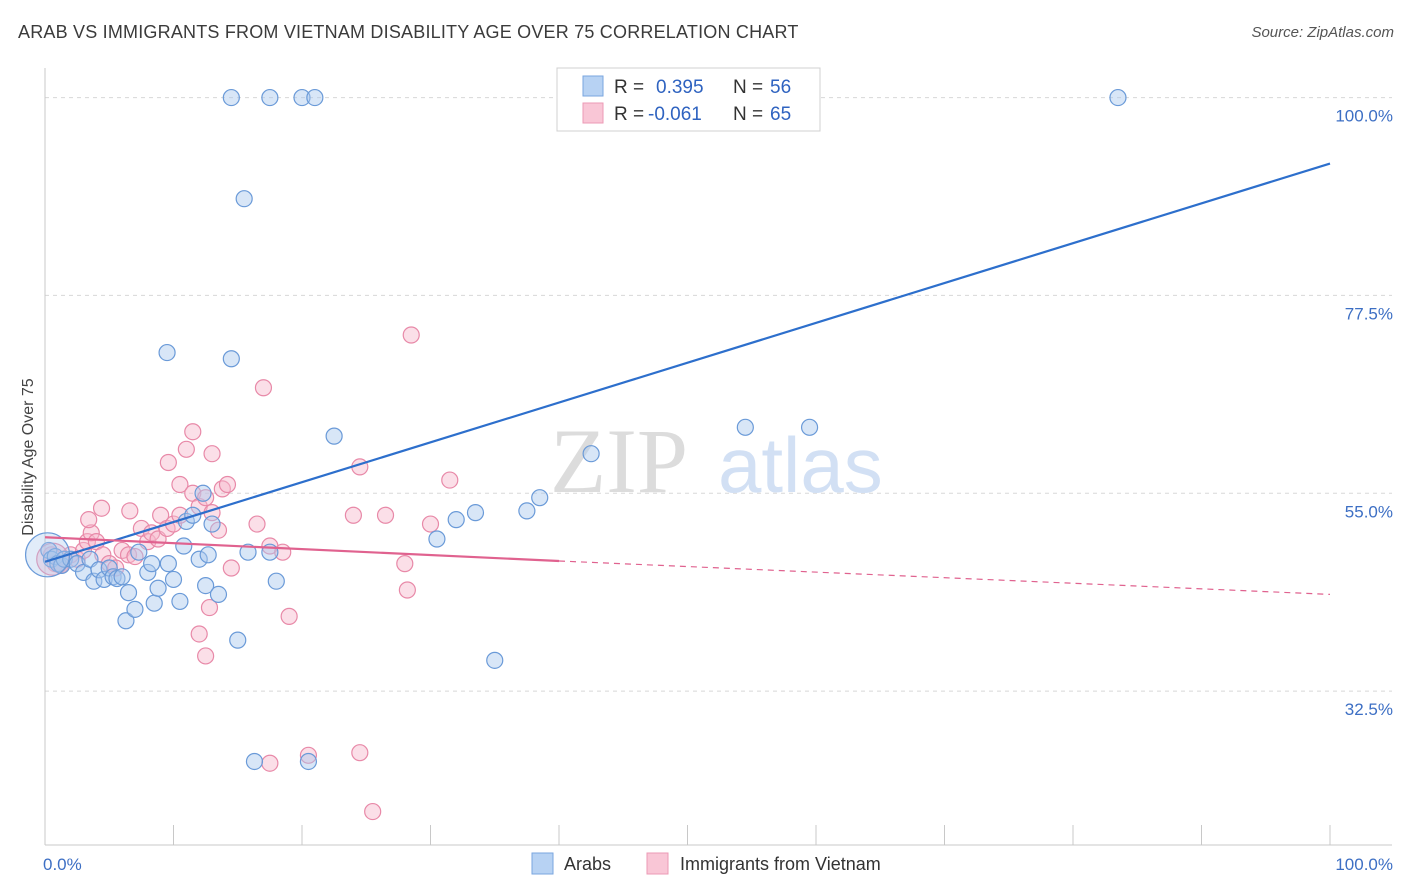 This screenshot has width=1406, height=892. Describe the element at coordinates (780, 114) in the screenshot. I see `legend-n-value-vietnam: 65` at that location.